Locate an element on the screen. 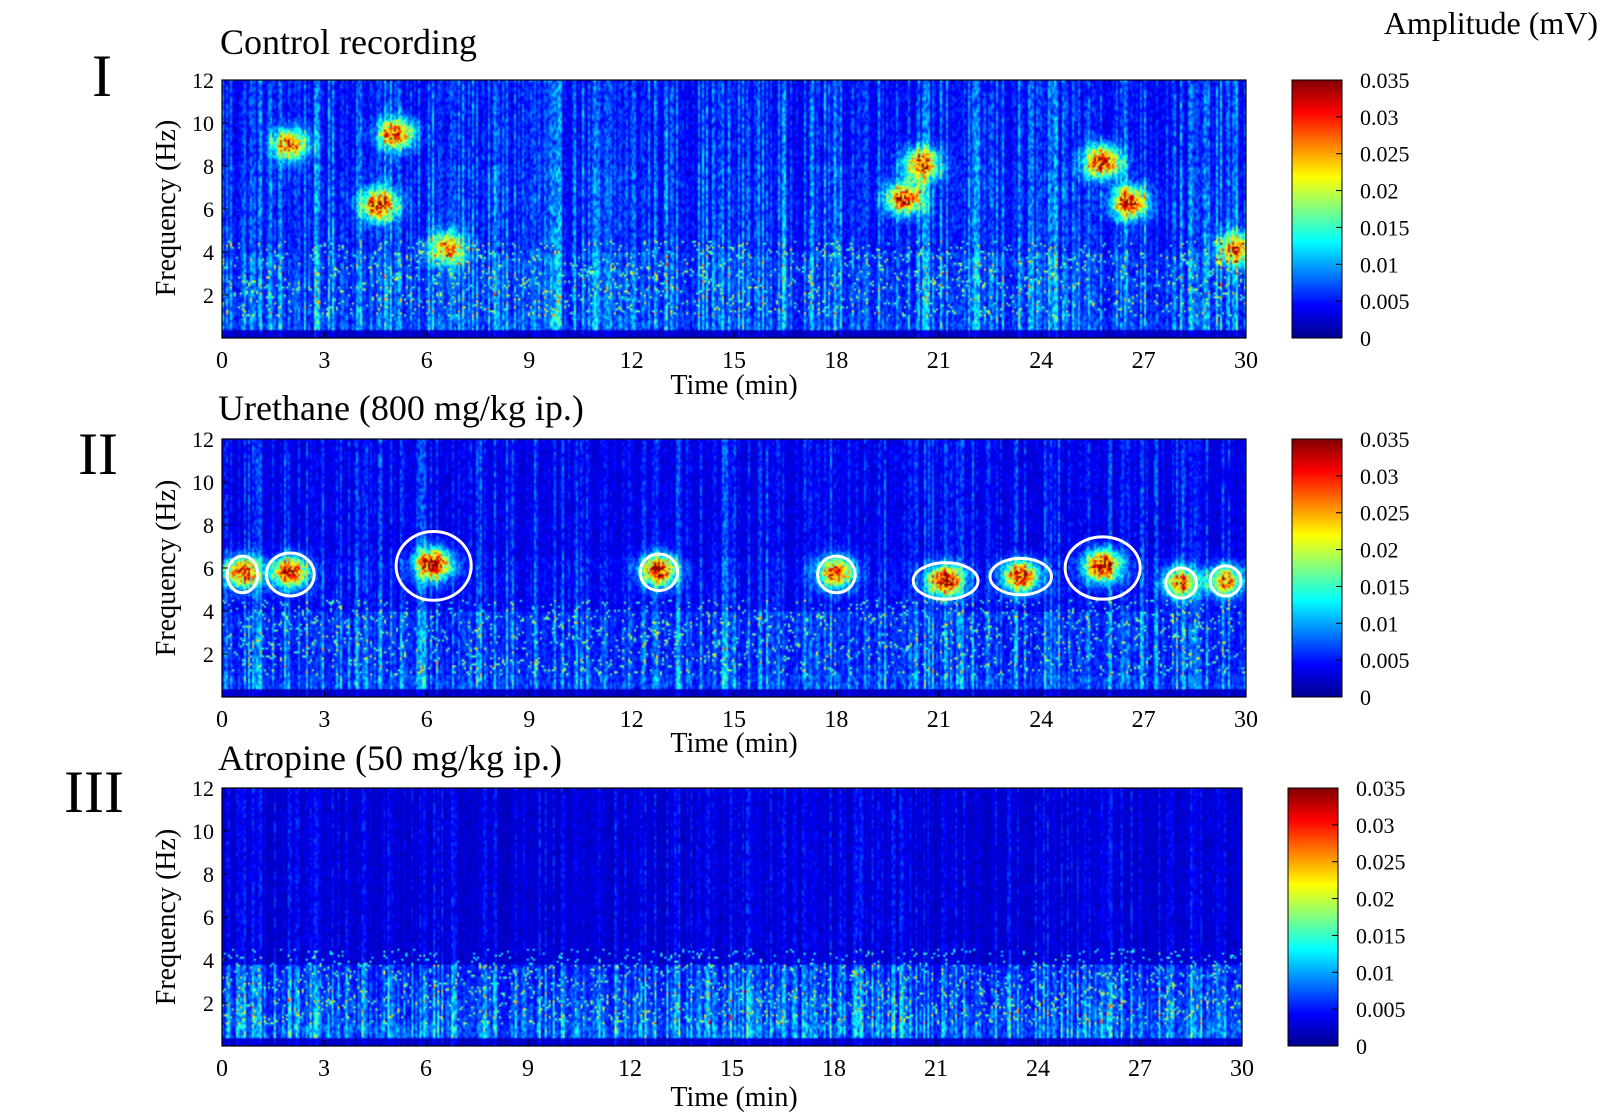 The height and width of the screenshot is (1118, 1600). panel-title-2: Urethane (800 mg/kg ip.) is located at coordinates (401, 408).